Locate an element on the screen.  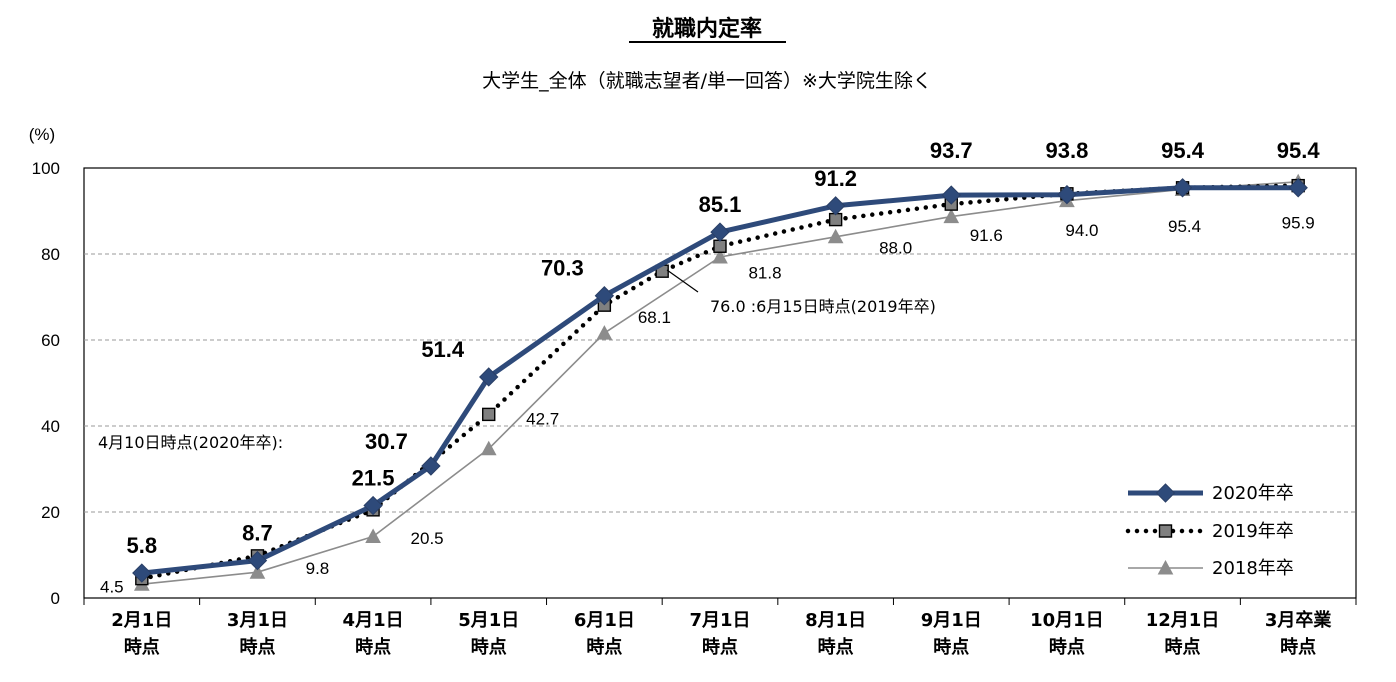
legend-item-2019: 2019年卒 is located at coordinates (1209, 531).